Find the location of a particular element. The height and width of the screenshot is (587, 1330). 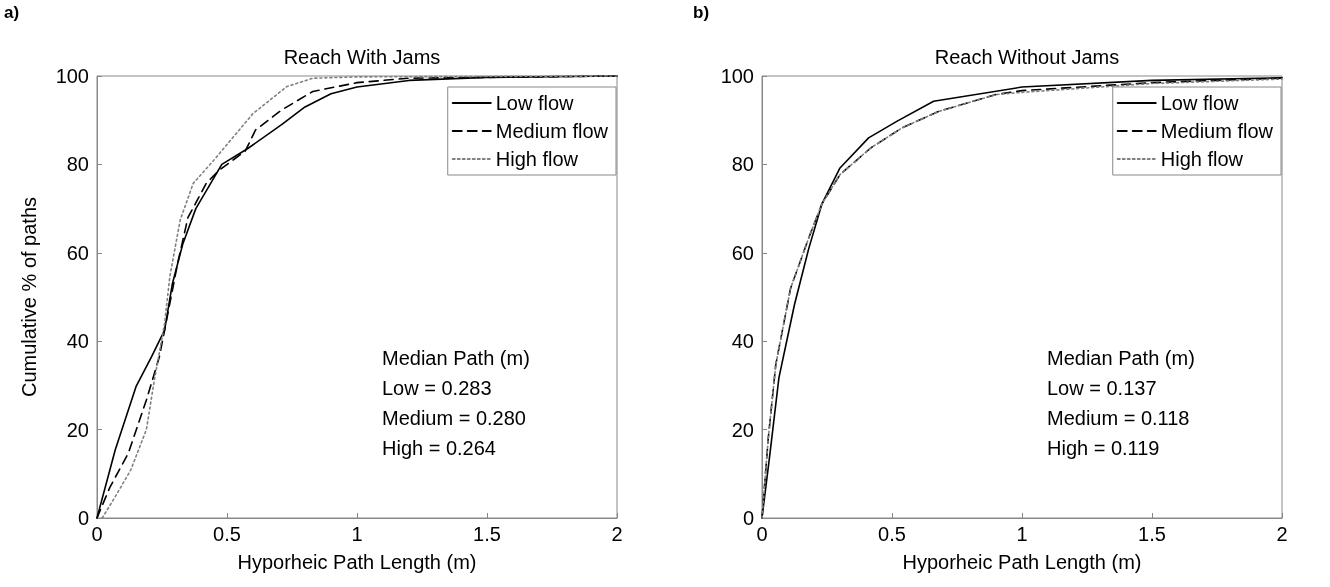

annotation: High = 0.264 is located at coordinates (439, 448).